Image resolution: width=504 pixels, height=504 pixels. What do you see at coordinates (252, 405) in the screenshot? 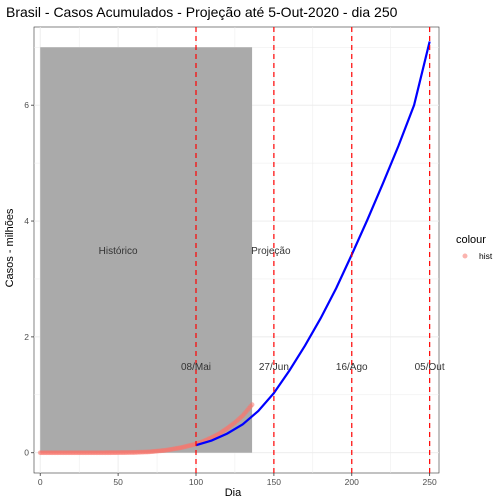
I see `hist-point` at bounding box center [252, 405].